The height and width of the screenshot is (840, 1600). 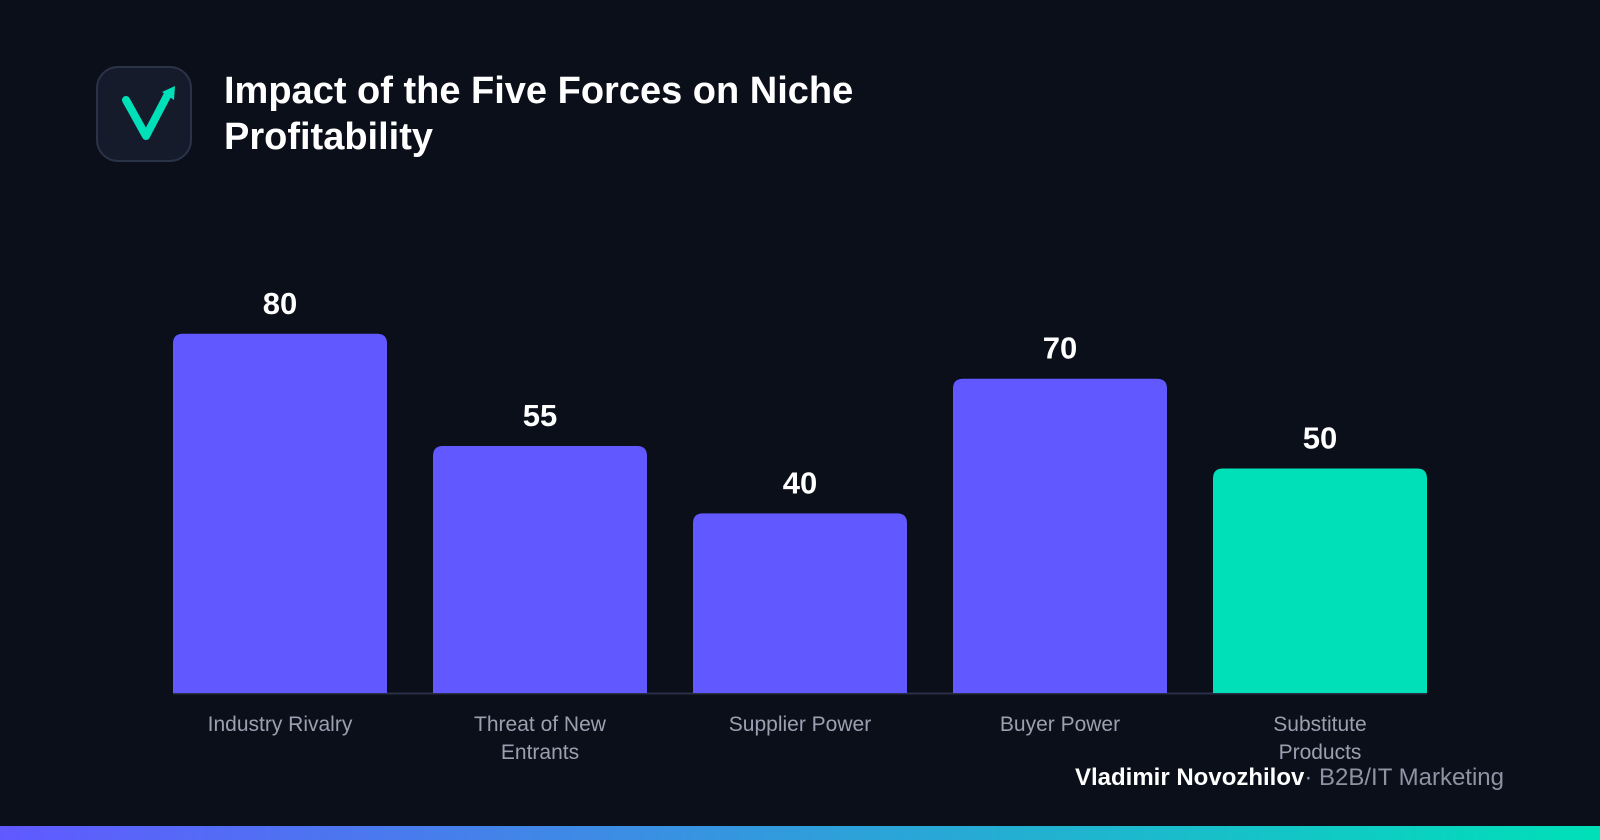 What do you see at coordinates (1189, 777) in the screenshot?
I see `author: Vladimir Novozhilov` at bounding box center [1189, 777].